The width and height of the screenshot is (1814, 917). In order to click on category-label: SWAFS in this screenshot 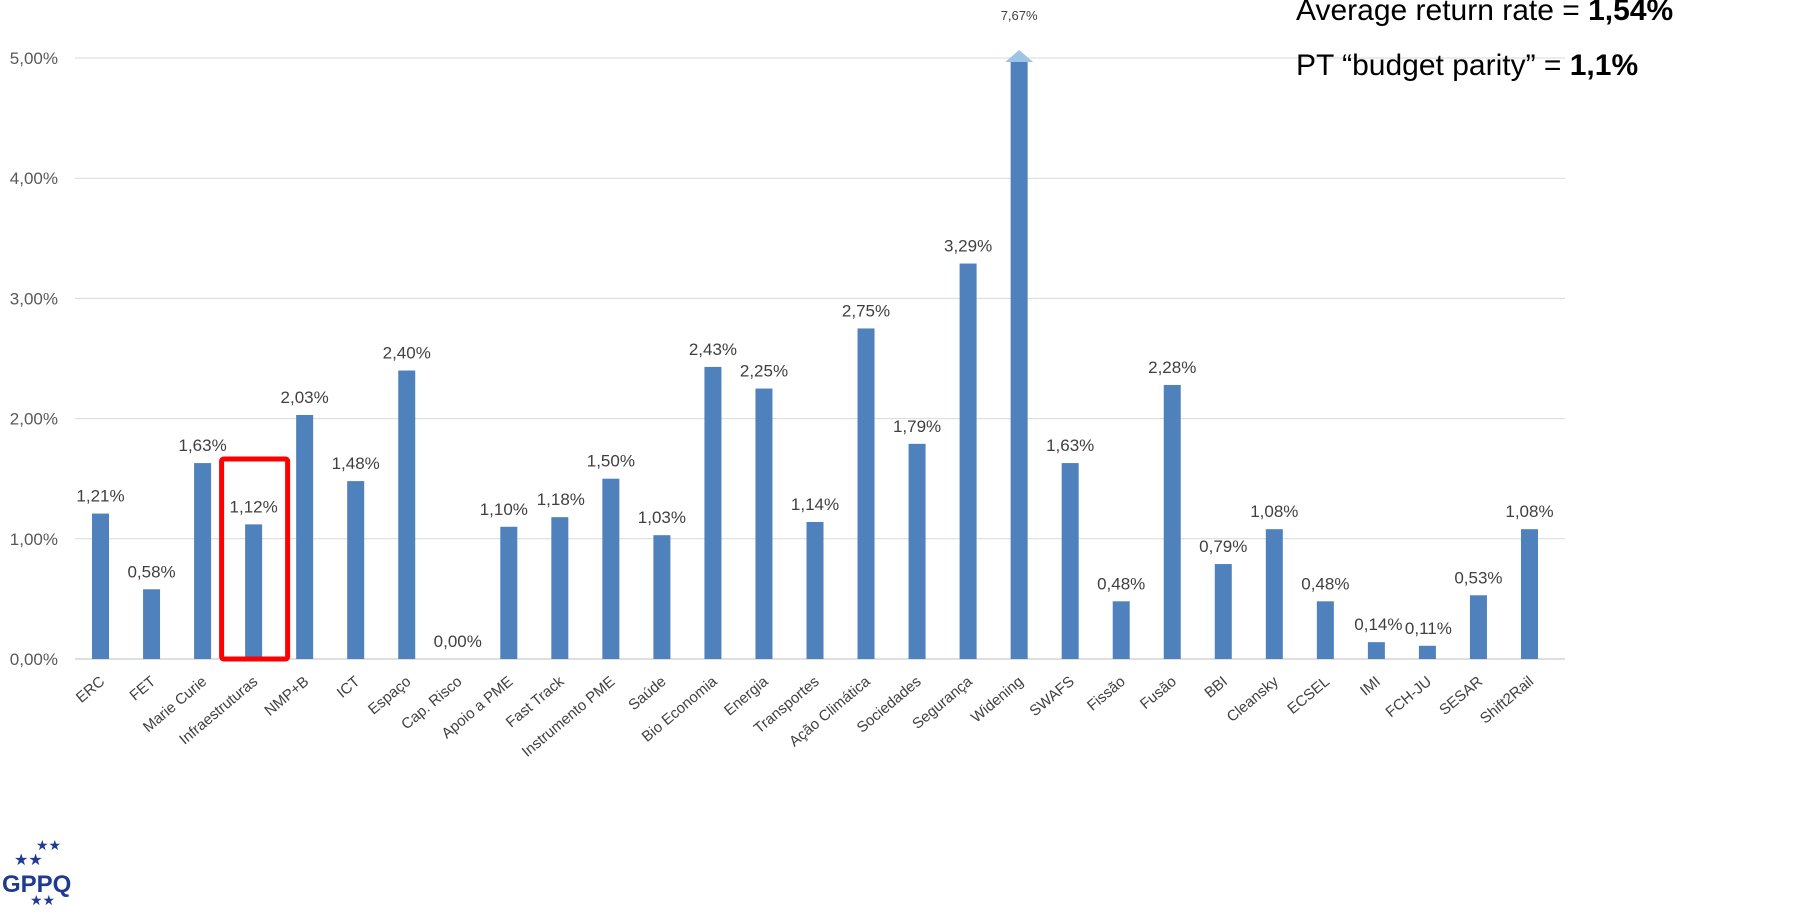, I will do `click(1051, 696)`.